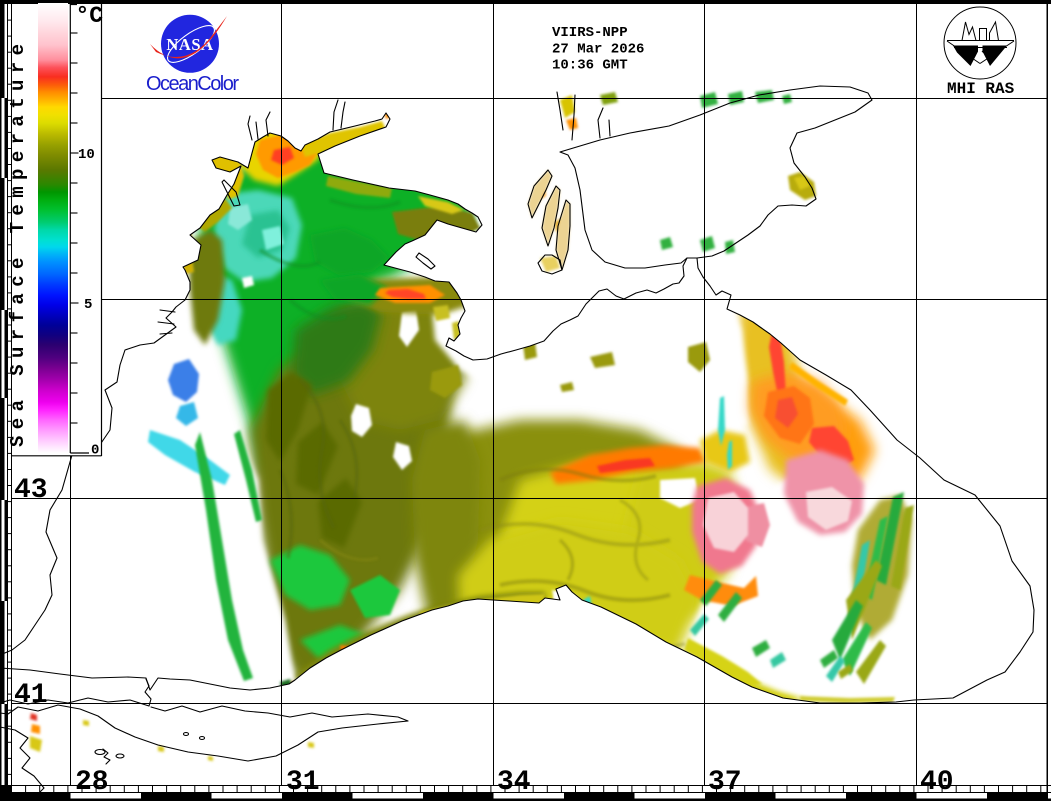 Image resolution: width=1051 pixels, height=801 pixels. I want to click on svg-text: 34, so click(514, 782).